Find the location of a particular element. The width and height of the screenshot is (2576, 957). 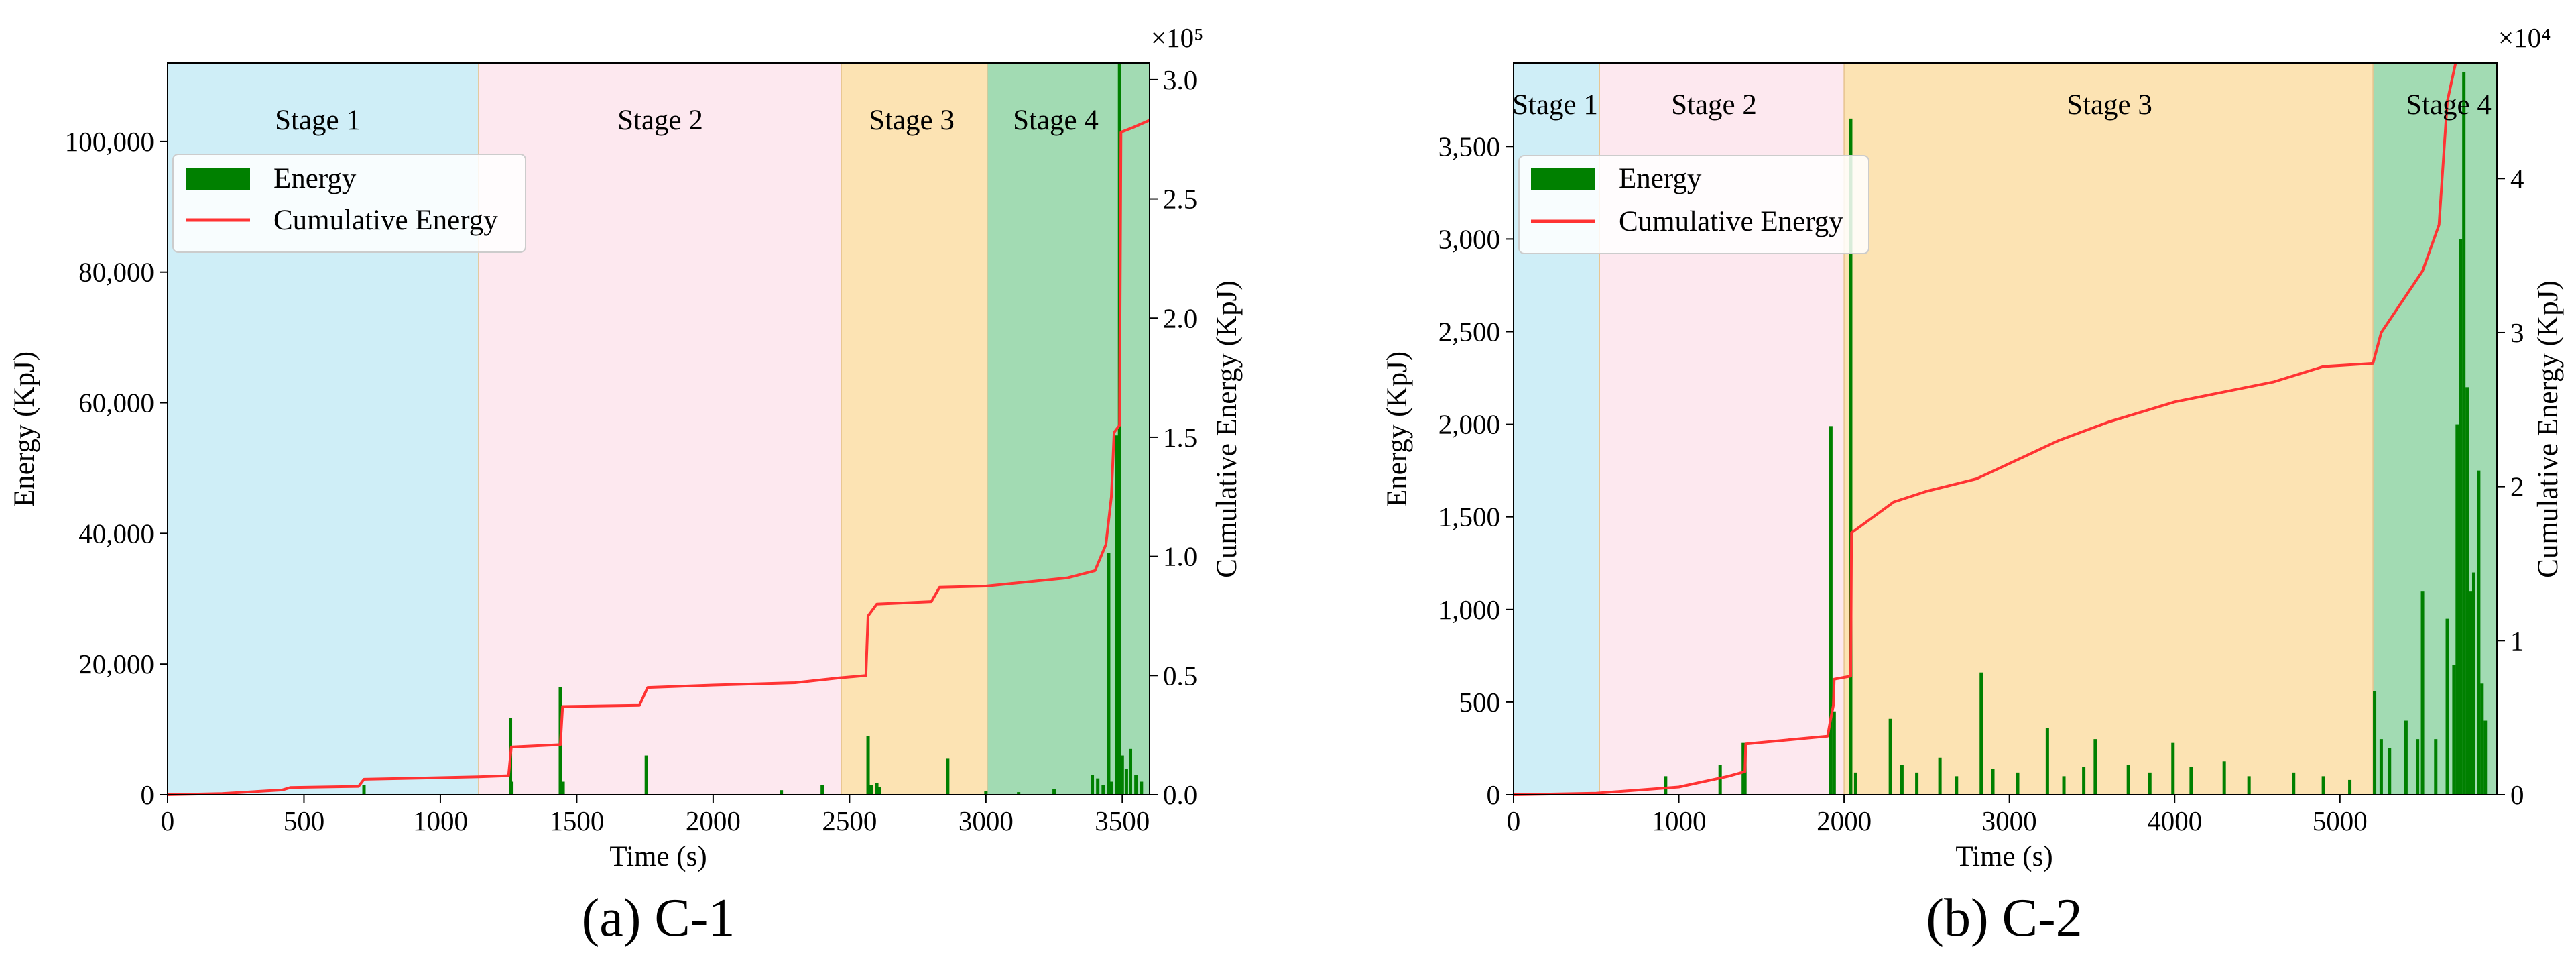

c2-y2-tick-label: 4 is located at coordinates (2517, 178).